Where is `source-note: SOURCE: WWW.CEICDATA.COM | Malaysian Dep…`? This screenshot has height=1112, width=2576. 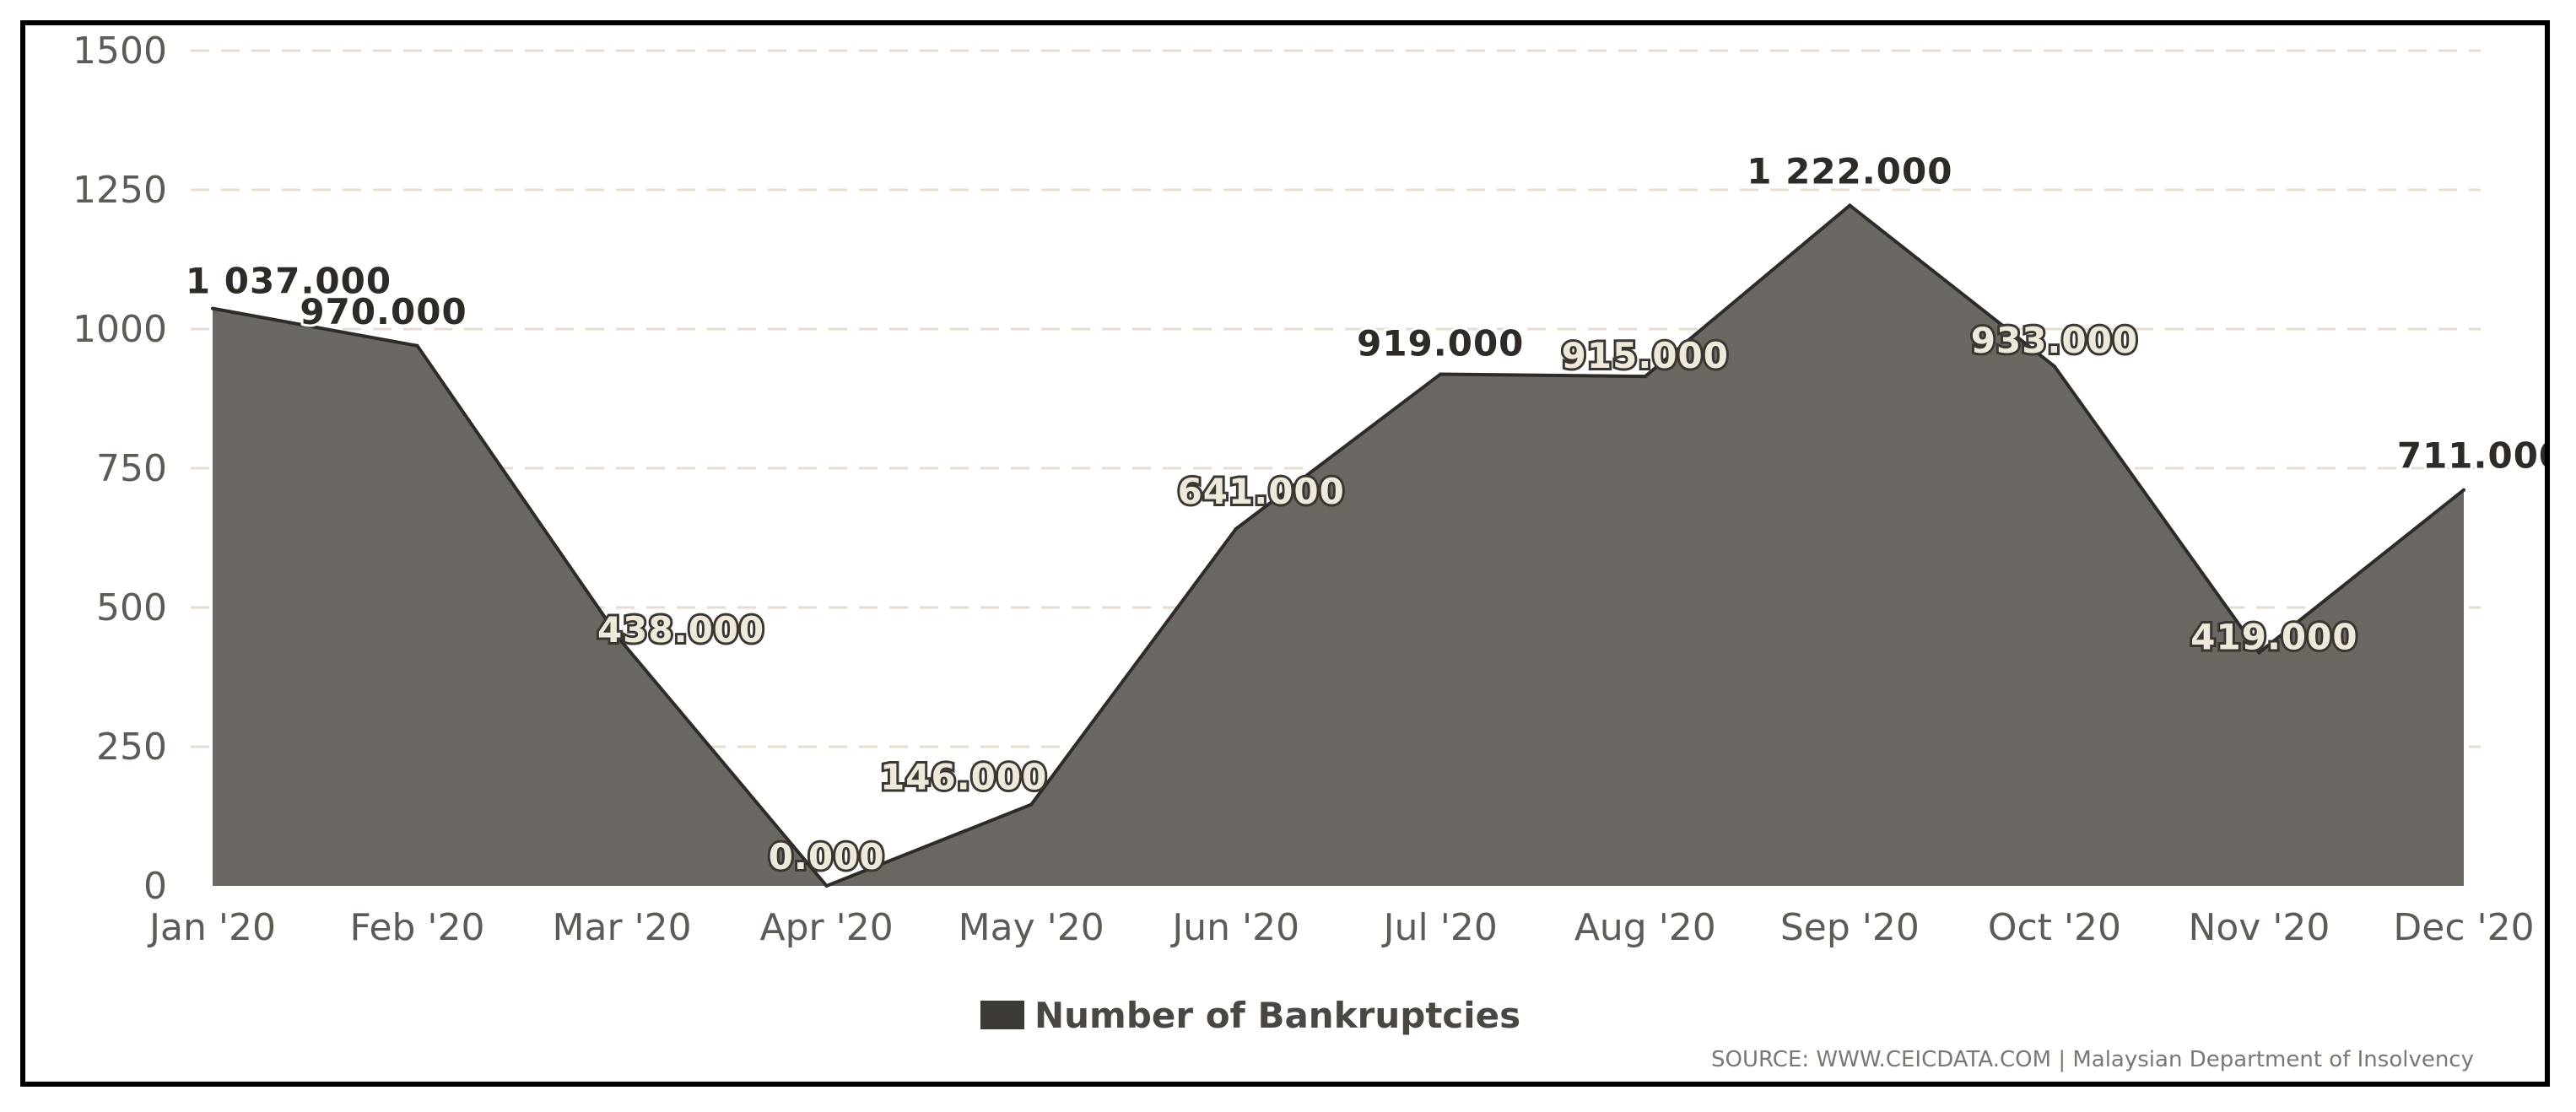 source-note: SOURCE: WWW.CEICDATA.COM | Malaysian Dep… is located at coordinates (2092, 1059).